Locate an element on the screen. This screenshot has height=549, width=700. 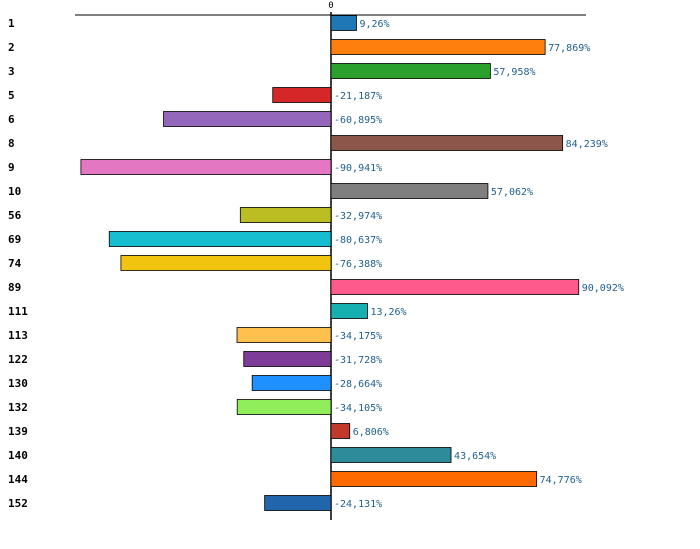
value-label-122: -31,728% is located at coordinates (358, 360).